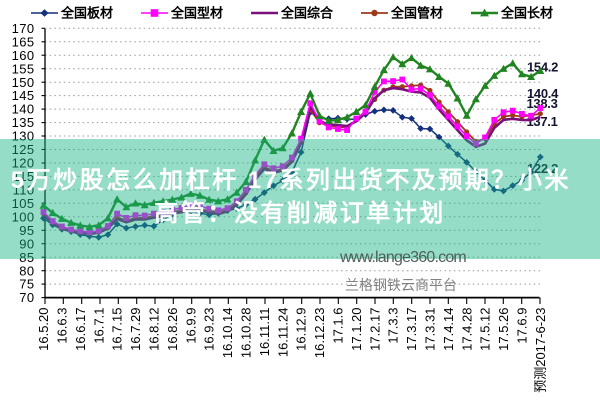  Describe the element at coordinates (319, 333) in the screenshot. I see `svg-text: 16.12.23` at that location.